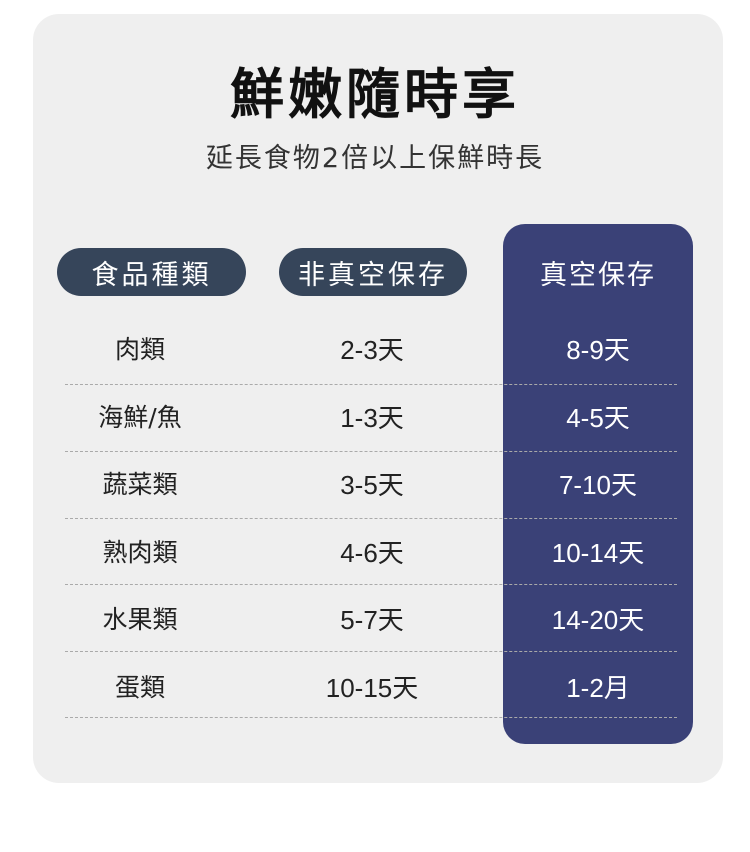  Describe the element at coordinates (140, 484) in the screenshot. I see `cell-food: 蔬菜類` at that location.